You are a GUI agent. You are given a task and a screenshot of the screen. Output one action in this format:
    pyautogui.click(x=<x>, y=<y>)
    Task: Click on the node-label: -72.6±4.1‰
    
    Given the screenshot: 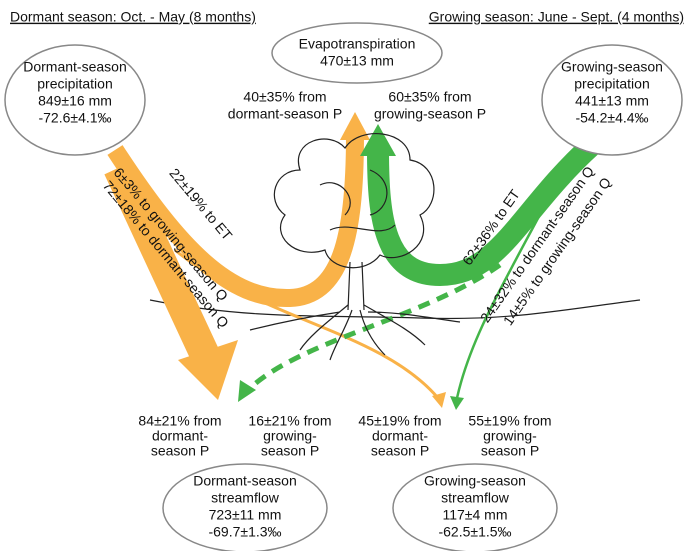 What is the action you would take?
    pyautogui.click(x=74, y=118)
    